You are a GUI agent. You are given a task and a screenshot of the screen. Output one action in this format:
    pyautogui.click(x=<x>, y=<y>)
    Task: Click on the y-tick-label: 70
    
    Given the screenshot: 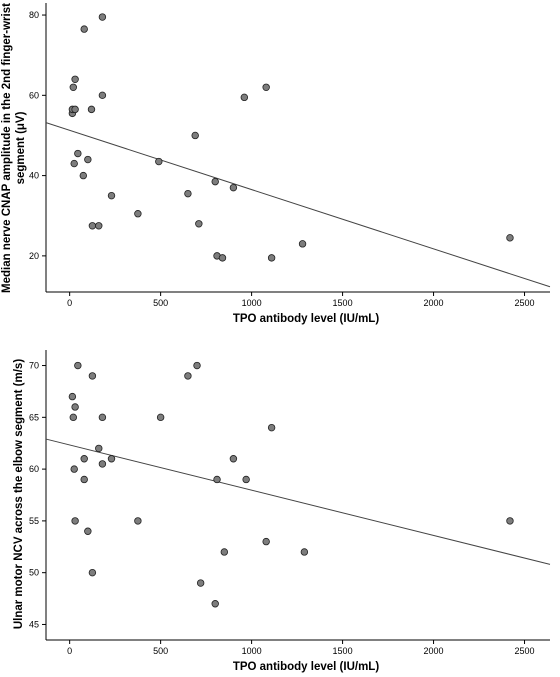 What is the action you would take?
    pyautogui.click(x=34, y=366)
    